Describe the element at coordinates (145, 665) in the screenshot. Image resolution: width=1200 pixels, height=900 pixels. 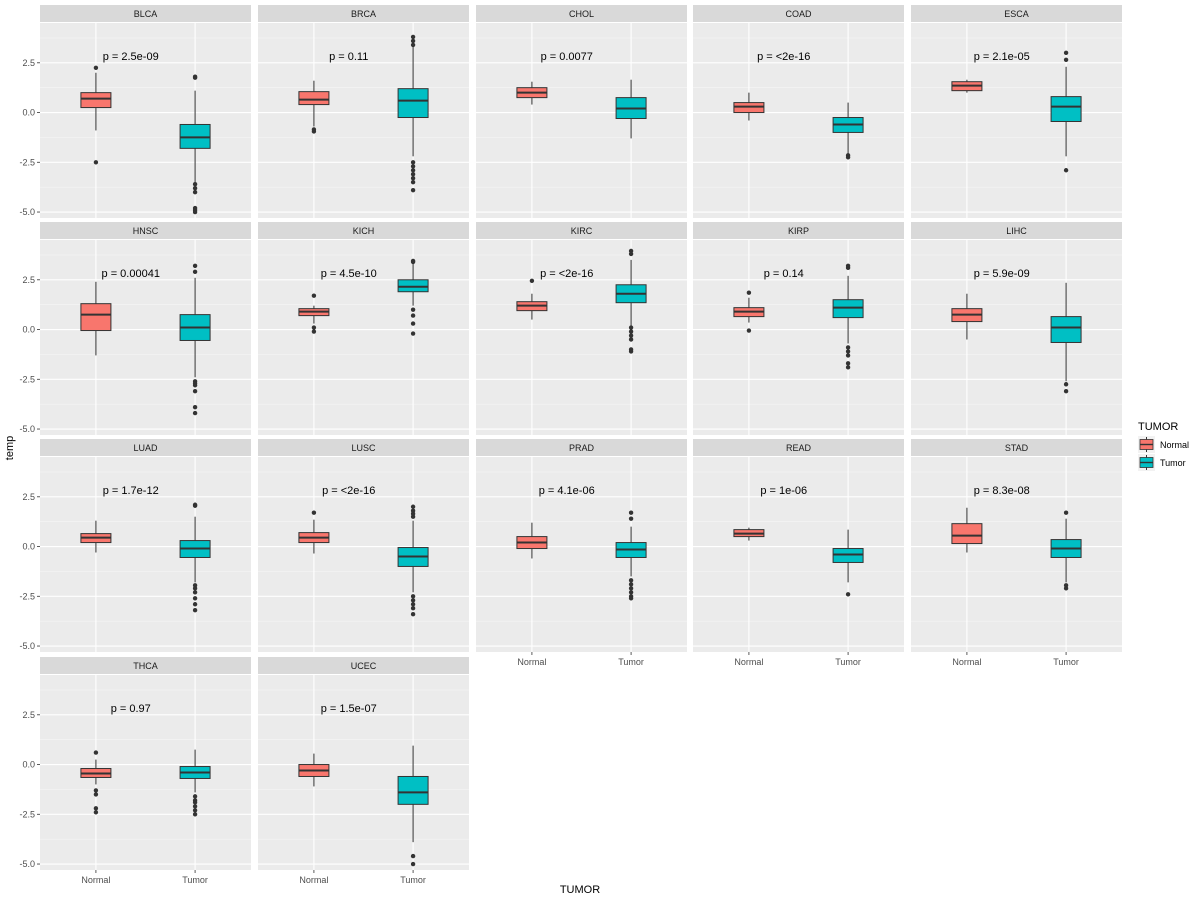
I see `strip-thca` at that location.